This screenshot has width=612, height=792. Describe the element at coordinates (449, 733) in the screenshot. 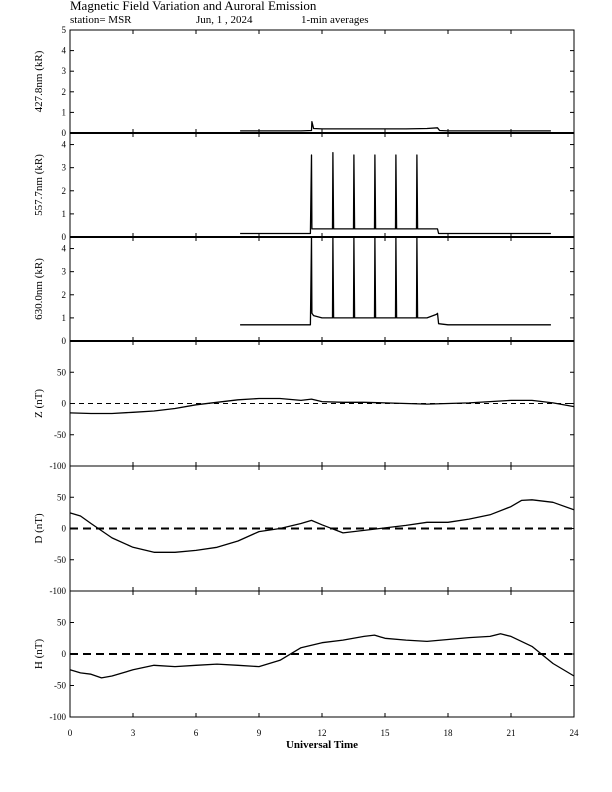

I see `x-tick-label: 18` at that location.